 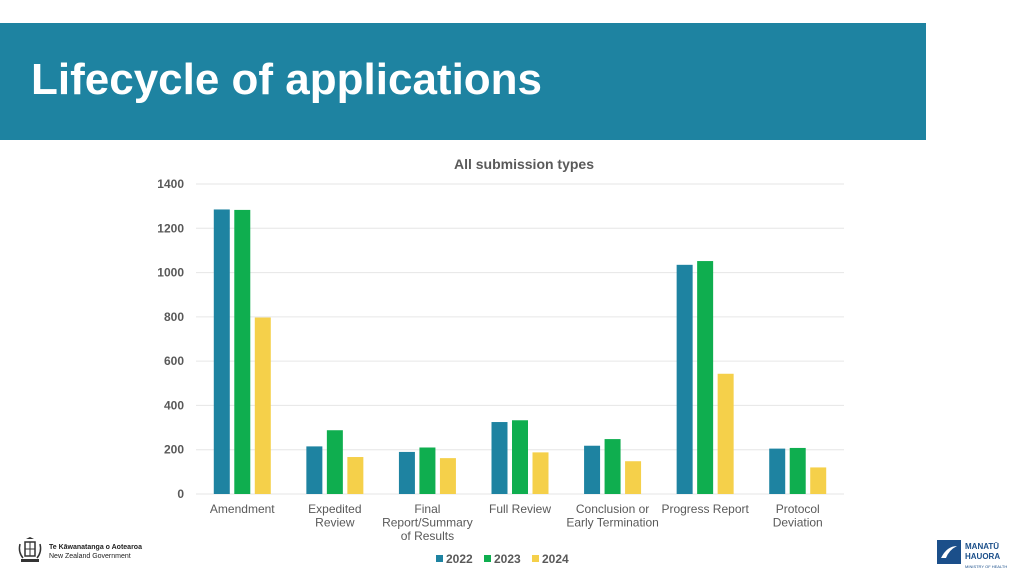 I want to click on x-category-label-line: Progress Report, so click(x=705, y=509).